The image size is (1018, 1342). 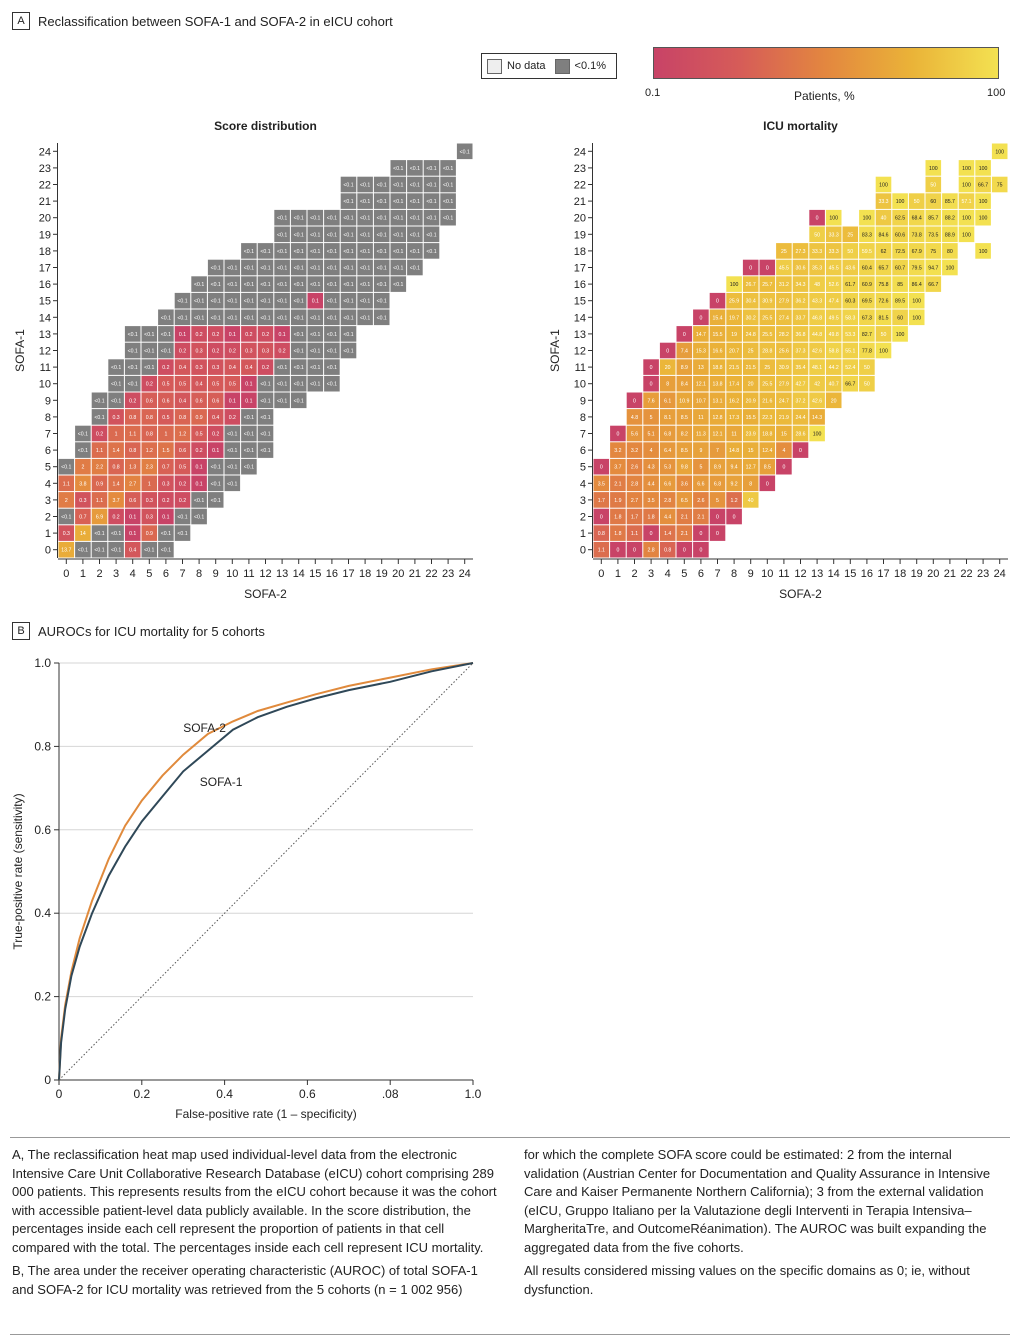 What do you see at coordinates (149, 484) in the screenshot?
I see `heatmap-cell-label: 1` at bounding box center [149, 484].